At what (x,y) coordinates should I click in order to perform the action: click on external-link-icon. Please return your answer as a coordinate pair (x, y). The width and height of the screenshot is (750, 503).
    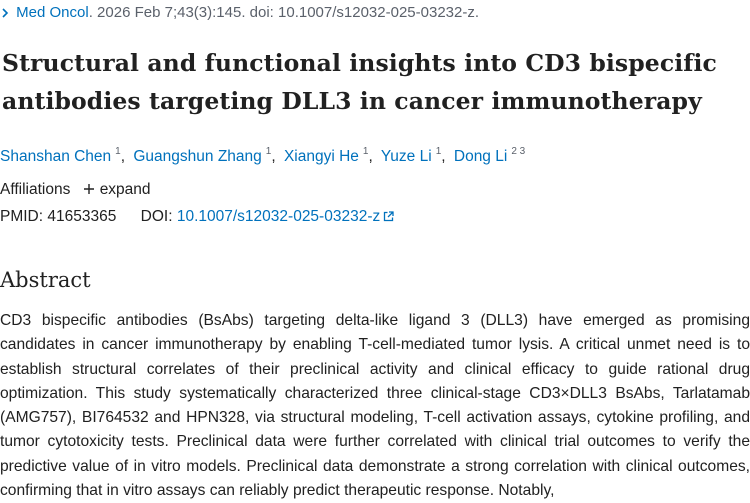
    Looking at the image, I should click on (389, 216).